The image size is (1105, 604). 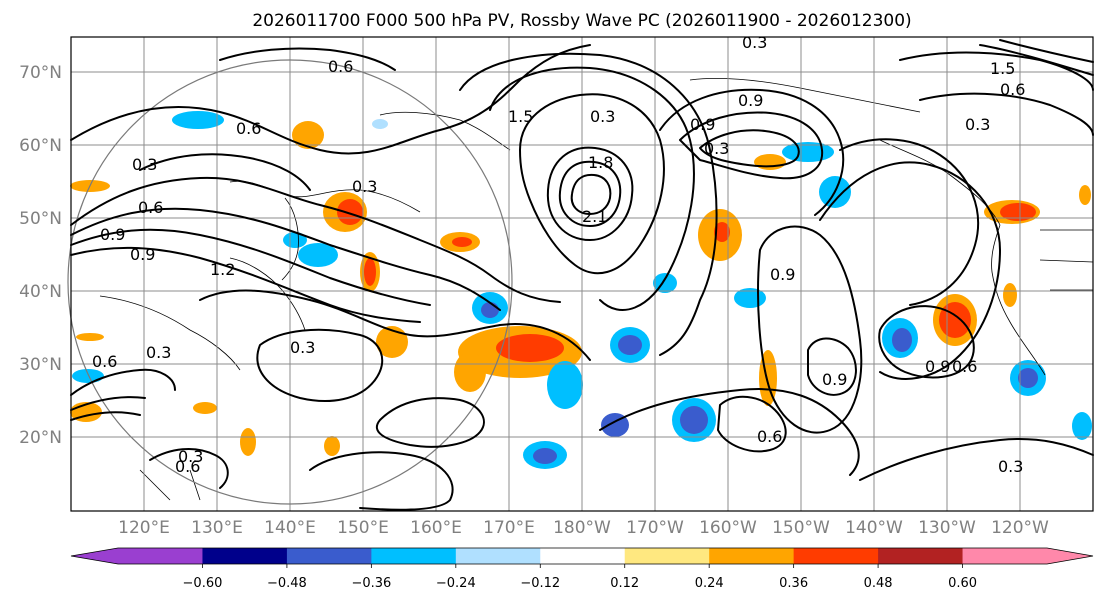 I want to click on lon-label-120w: 120°W, so click(x=1020, y=528).